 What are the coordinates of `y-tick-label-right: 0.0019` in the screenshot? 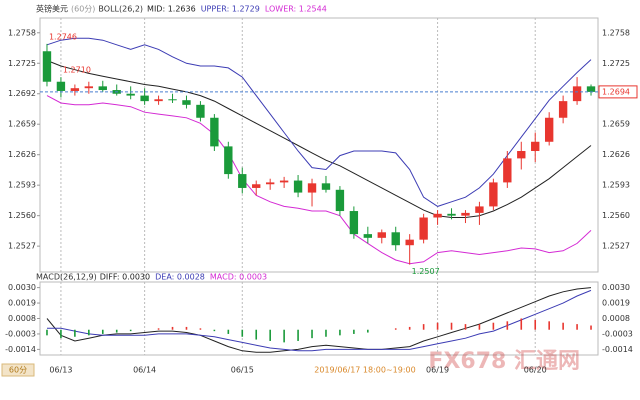 It's located at (616, 303).